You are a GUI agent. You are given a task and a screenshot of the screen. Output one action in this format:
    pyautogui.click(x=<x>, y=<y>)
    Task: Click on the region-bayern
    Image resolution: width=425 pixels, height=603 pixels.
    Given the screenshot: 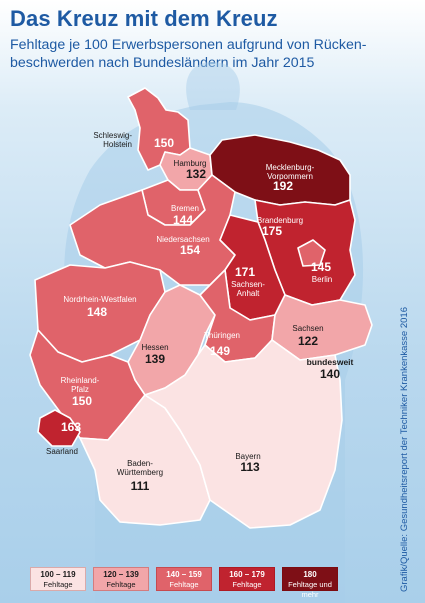 What is the action you would take?
    pyautogui.click(x=243, y=434)
    